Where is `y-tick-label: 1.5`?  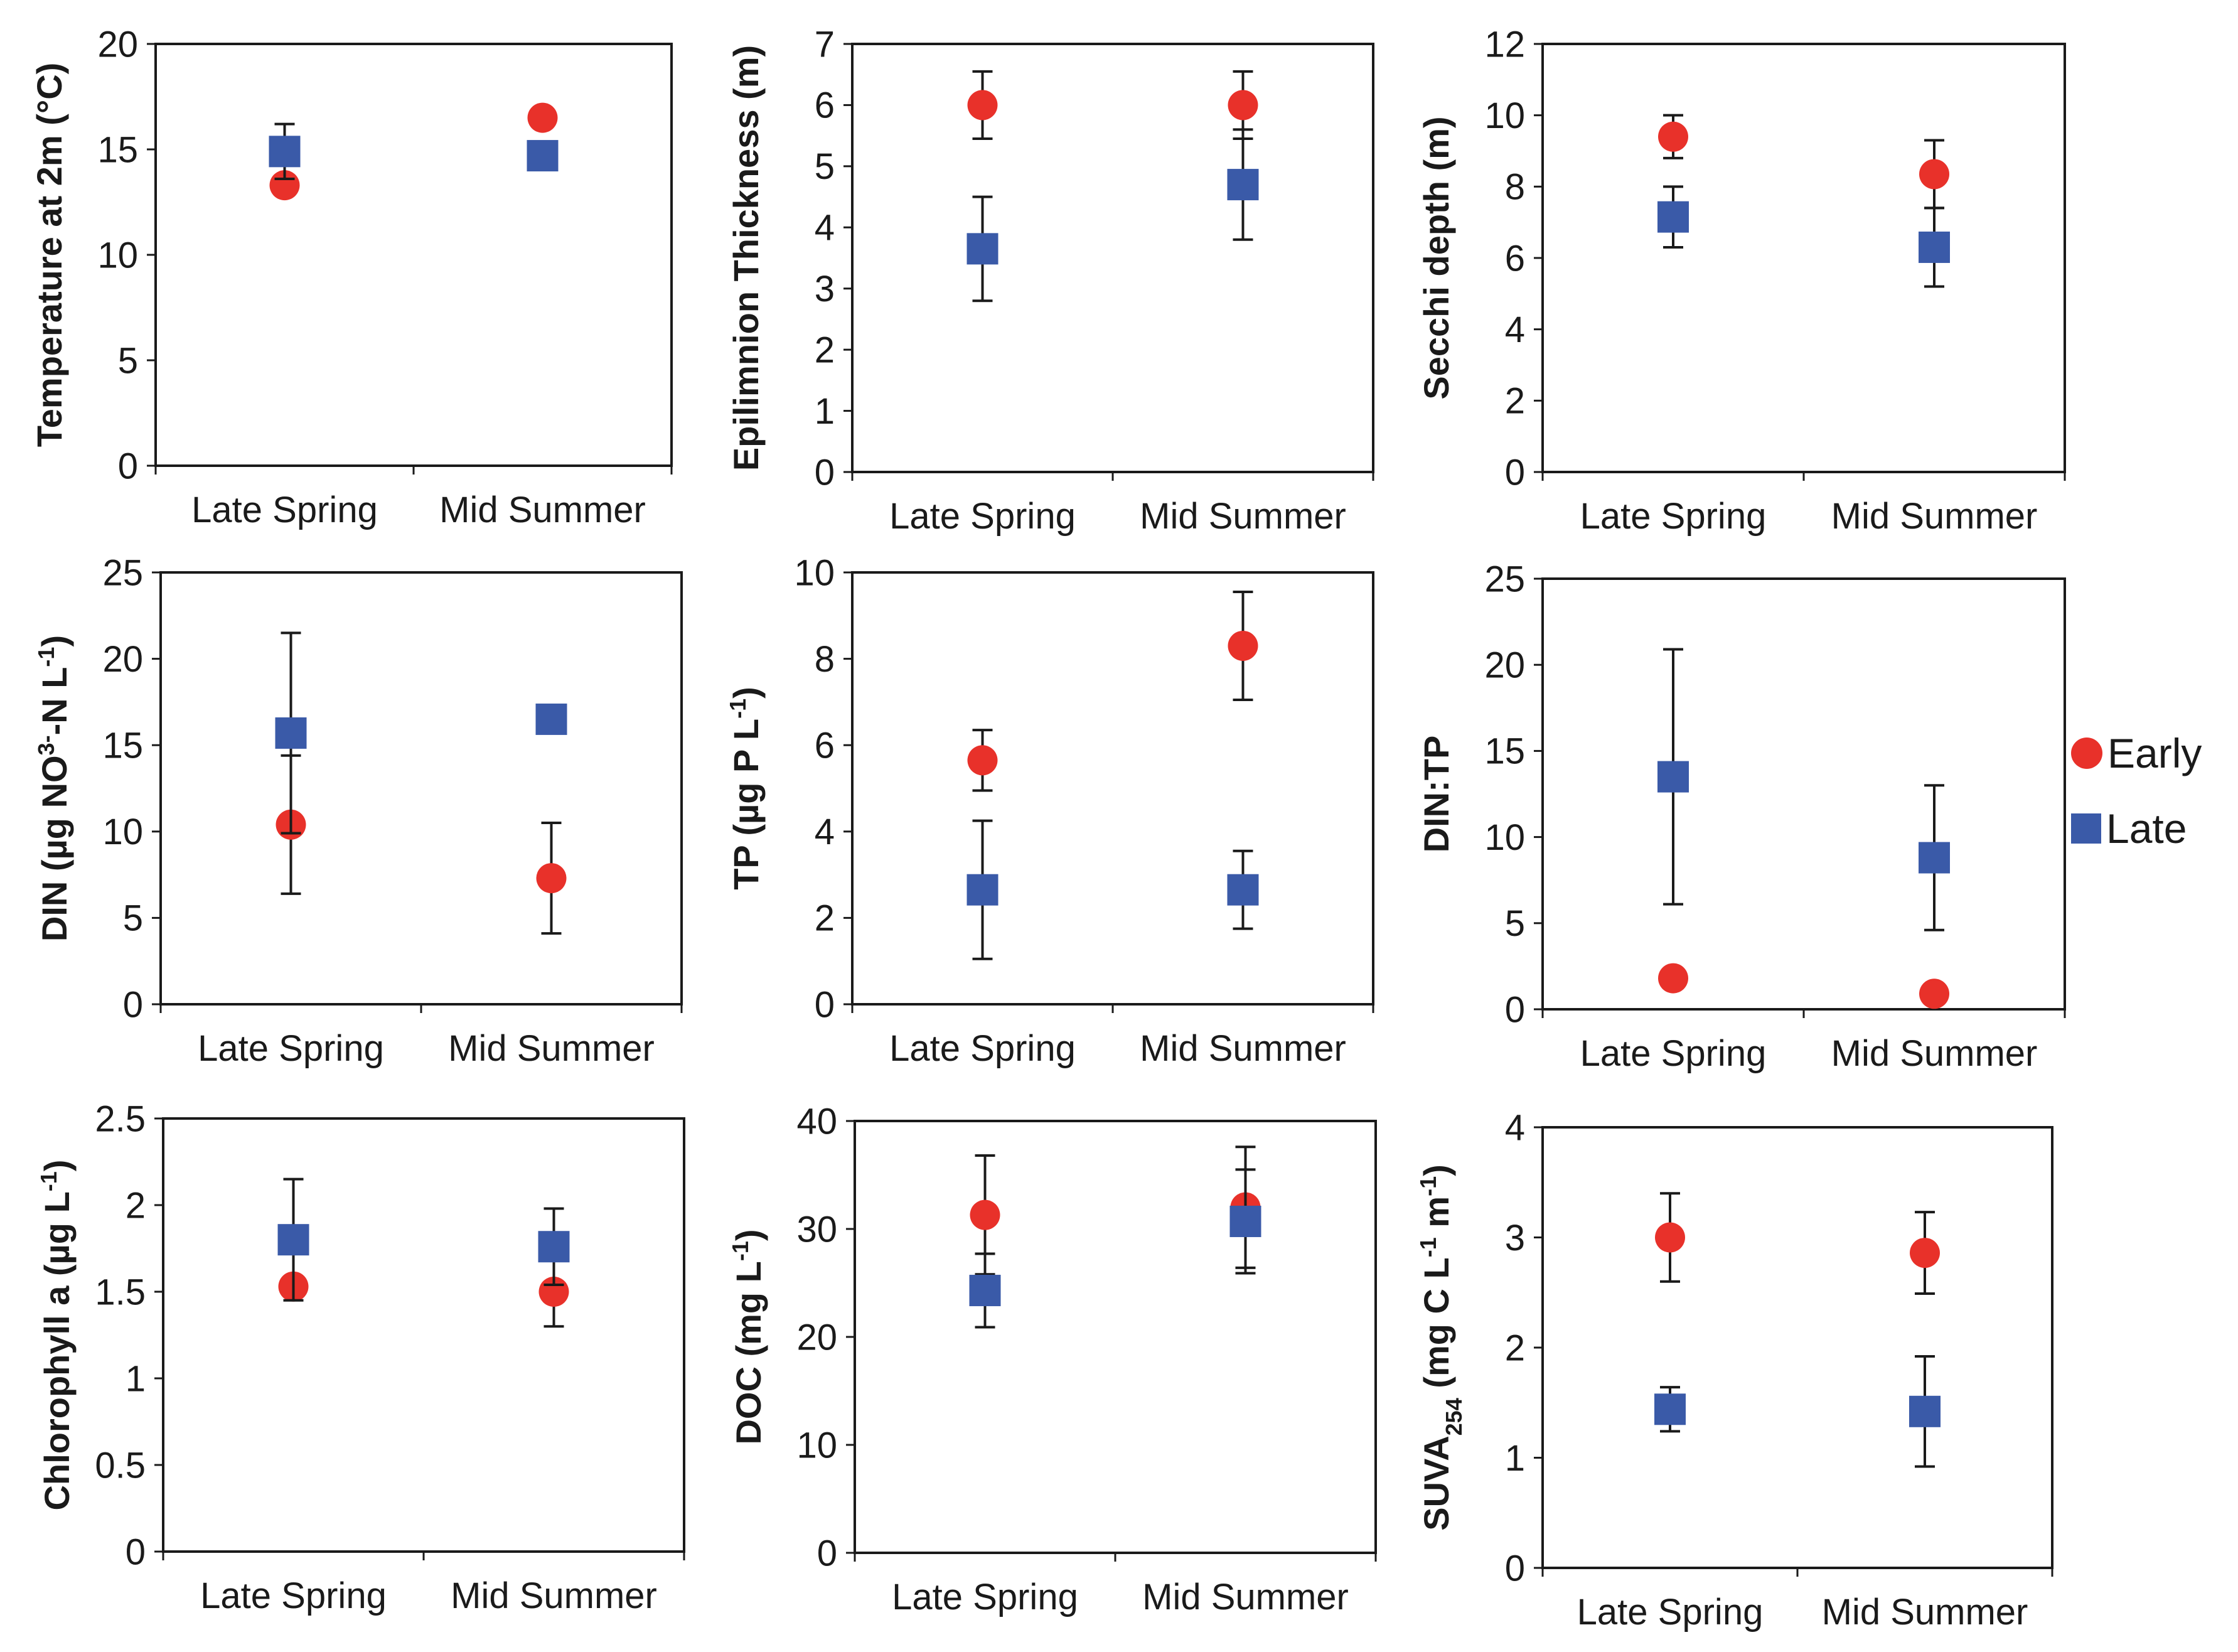 y-tick-label: 1.5 is located at coordinates (121, 1292).